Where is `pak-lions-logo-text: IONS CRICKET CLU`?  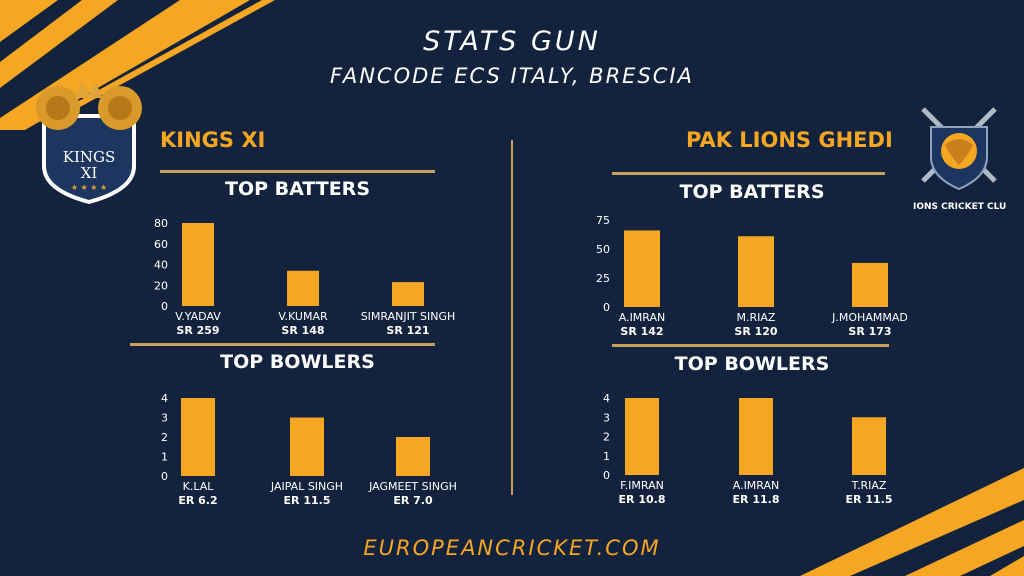 pak-lions-logo-text: IONS CRICKET CLU is located at coordinates (960, 207).